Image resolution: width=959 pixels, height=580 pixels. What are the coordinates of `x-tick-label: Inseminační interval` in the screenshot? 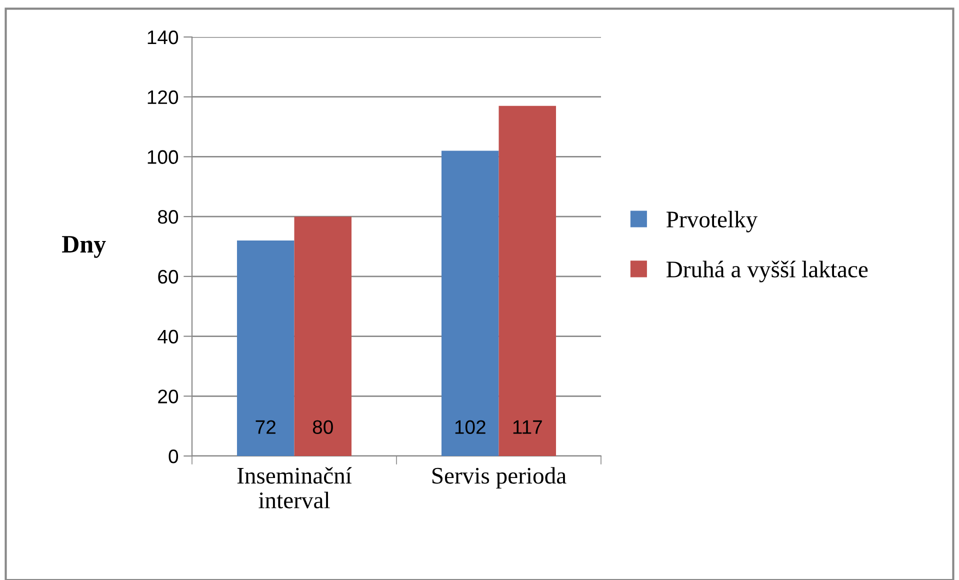 It's located at (294, 487).